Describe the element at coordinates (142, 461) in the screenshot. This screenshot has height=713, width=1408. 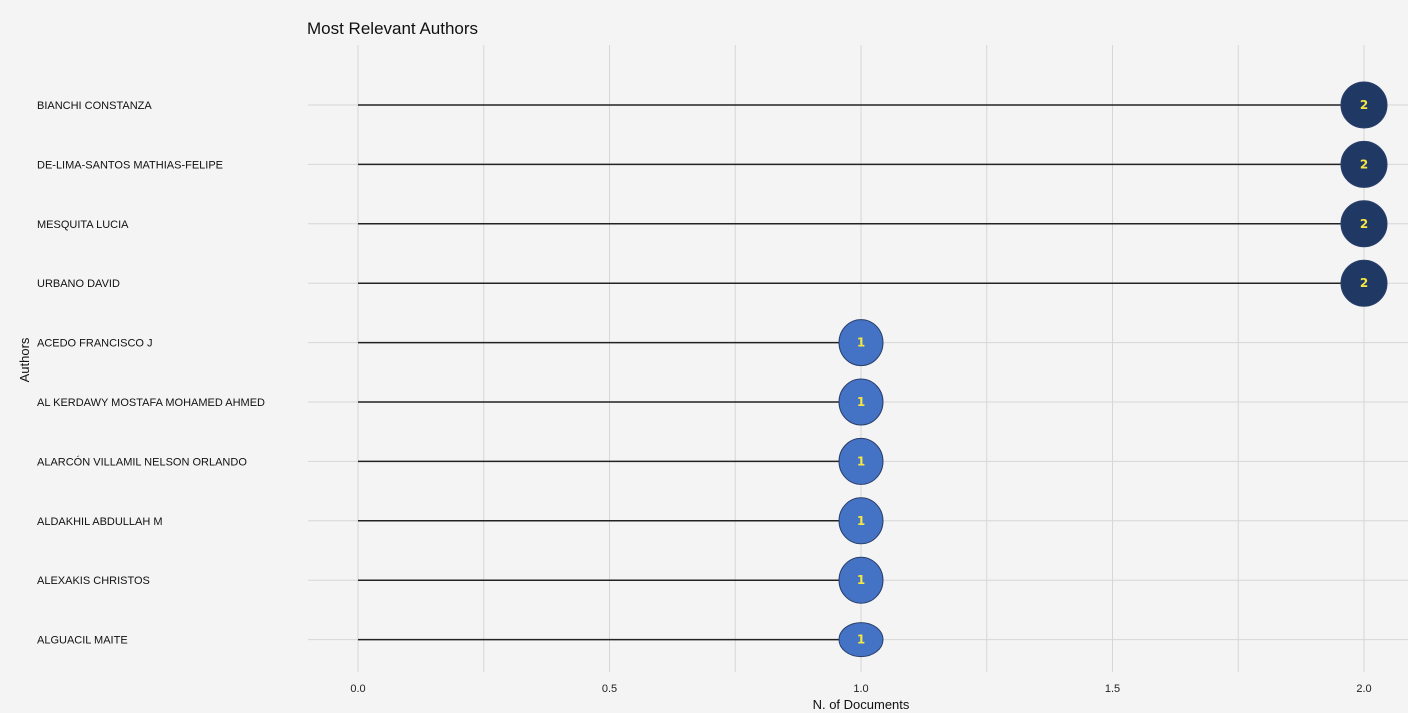
I see `author-label: ALARCÓN VILLAMIL NELSON ORLANDO` at that location.